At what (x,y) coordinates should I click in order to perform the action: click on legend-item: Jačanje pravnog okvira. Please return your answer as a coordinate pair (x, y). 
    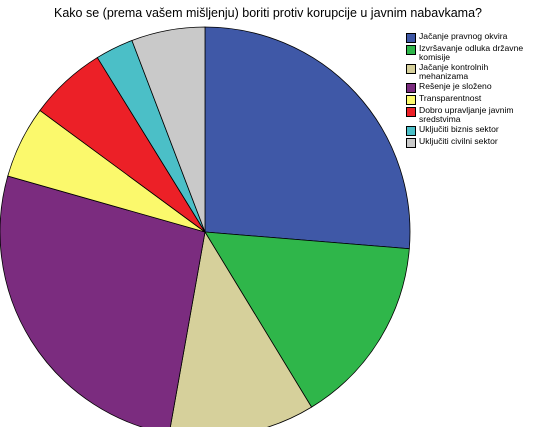
    Looking at the image, I should click on (471, 37).